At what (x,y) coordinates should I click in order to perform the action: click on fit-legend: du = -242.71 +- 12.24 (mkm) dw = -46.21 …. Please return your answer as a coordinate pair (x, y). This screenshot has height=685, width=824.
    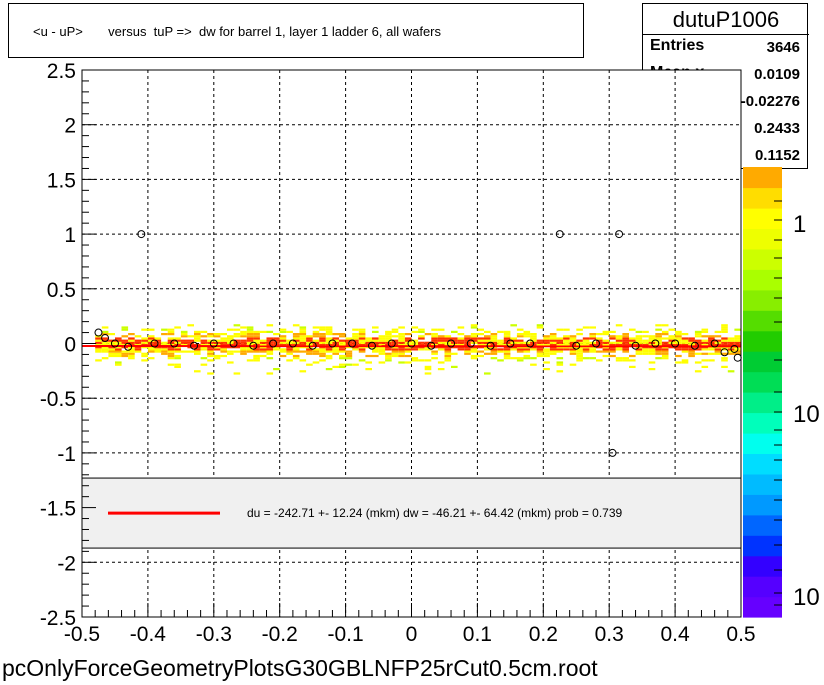
    Looking at the image, I should click on (411, 513).